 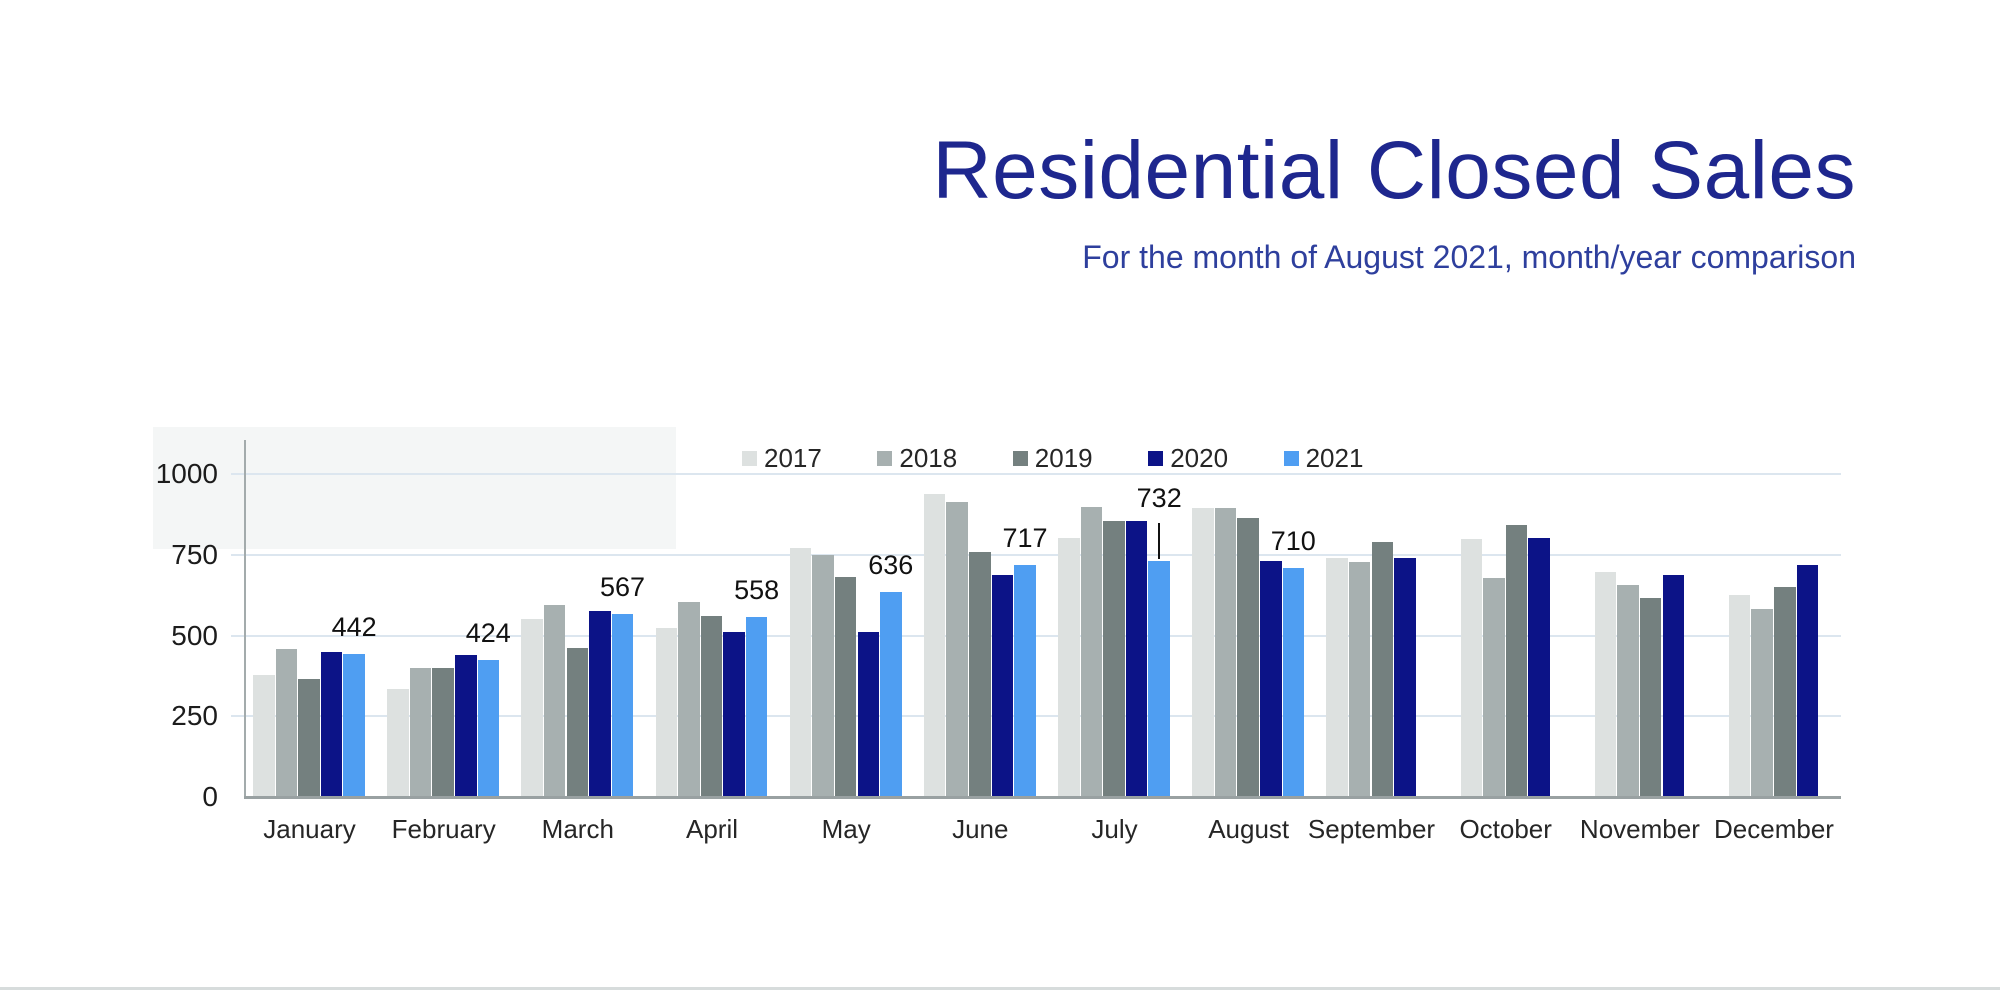 I want to click on bar-2018-december, so click(x=1762, y=702).